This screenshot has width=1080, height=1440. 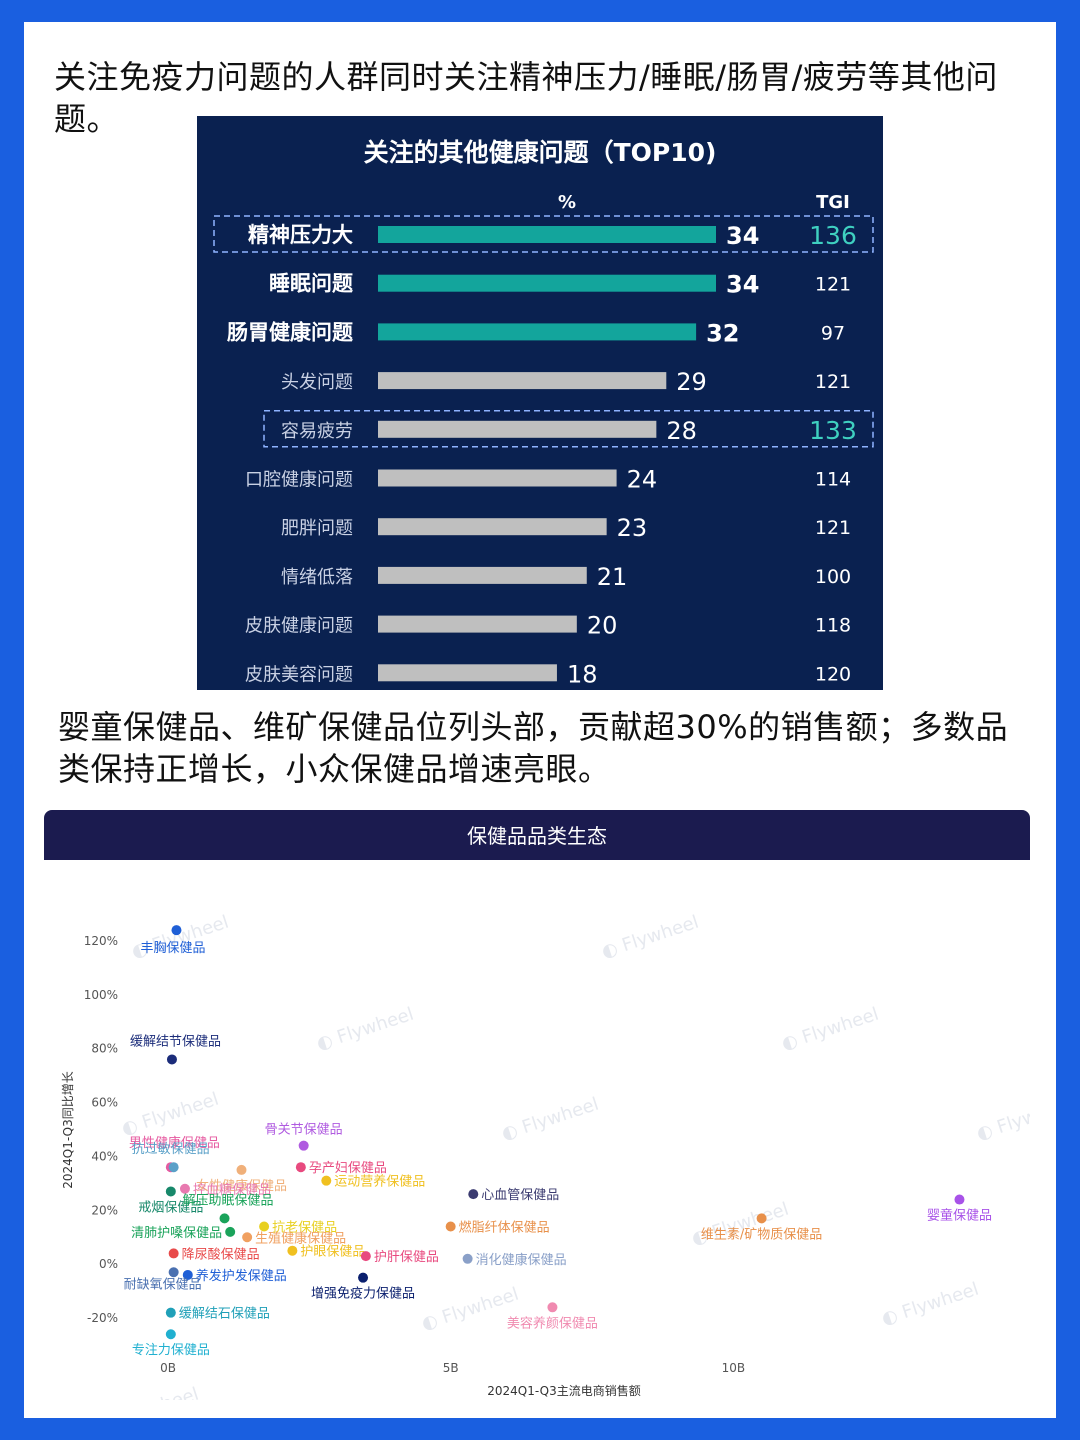 I want to click on tgi-value: 136, so click(x=833, y=235).